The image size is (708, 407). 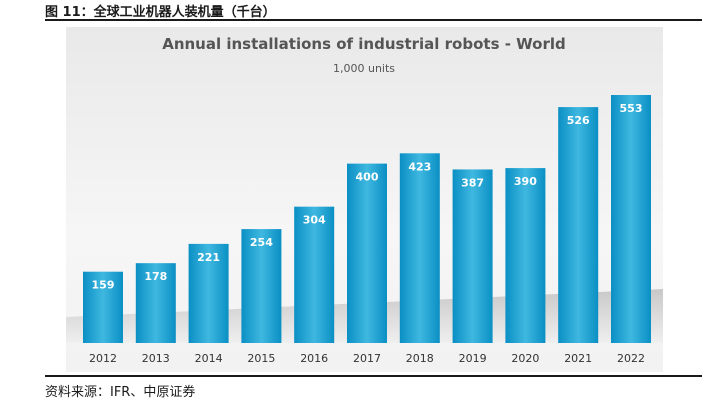 I want to click on bar-2017, so click(x=367, y=253).